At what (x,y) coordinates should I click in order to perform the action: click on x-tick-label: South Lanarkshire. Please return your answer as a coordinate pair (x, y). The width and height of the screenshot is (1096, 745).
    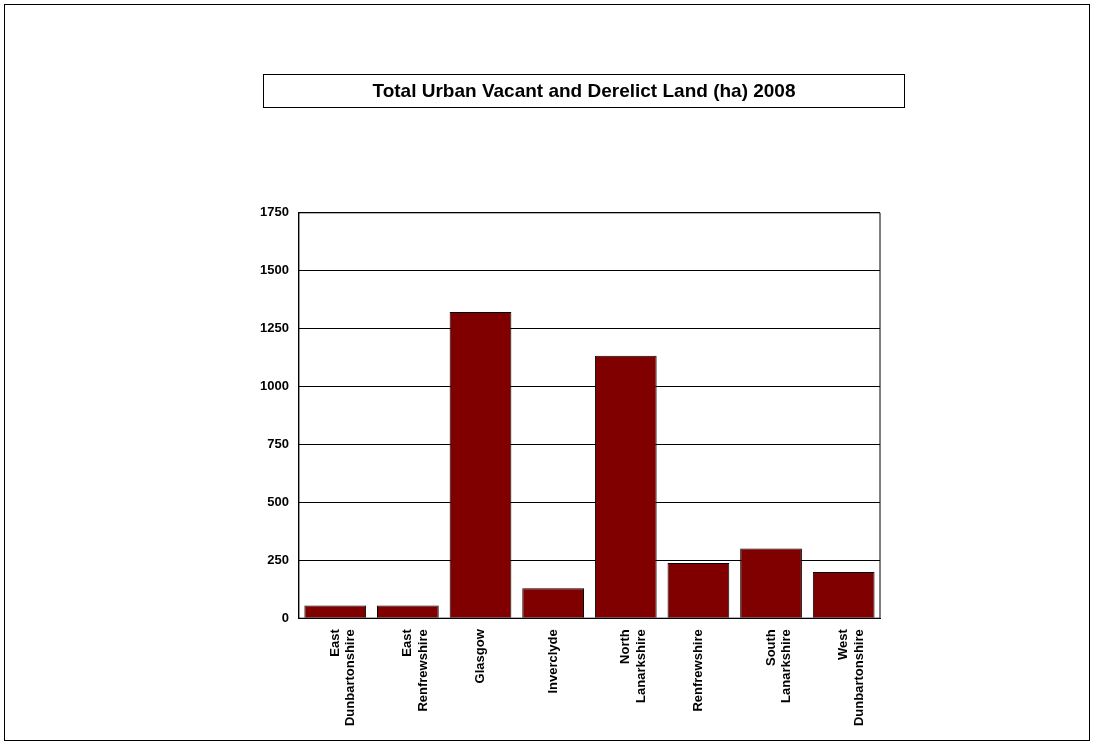
    Looking at the image, I should click on (778, 666).